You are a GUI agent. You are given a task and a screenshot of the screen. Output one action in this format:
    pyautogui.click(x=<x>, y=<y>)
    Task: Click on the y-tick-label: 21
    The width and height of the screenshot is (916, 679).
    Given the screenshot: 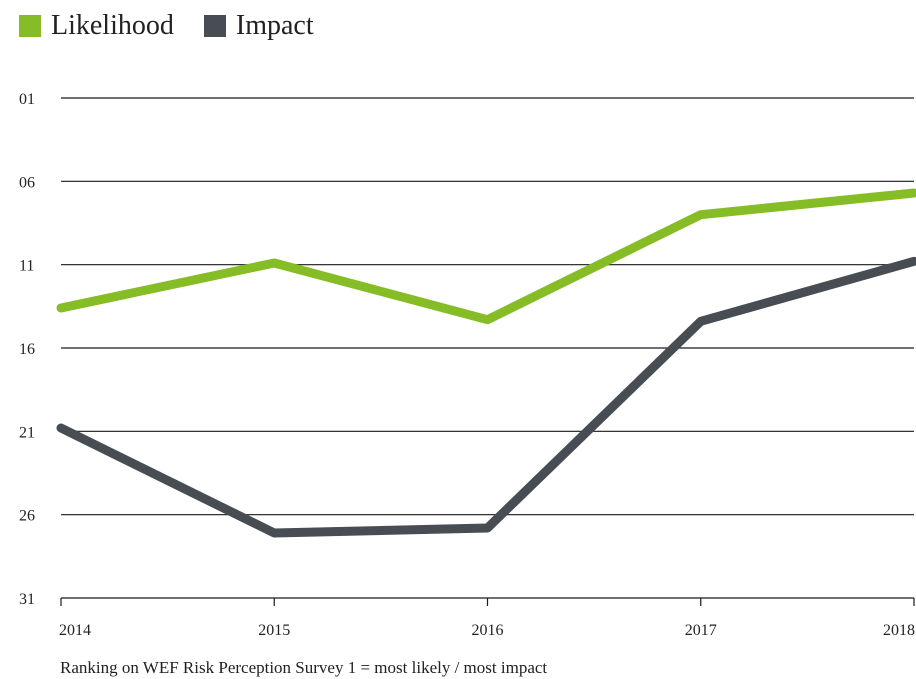 What is the action you would take?
    pyautogui.click(x=27, y=432)
    